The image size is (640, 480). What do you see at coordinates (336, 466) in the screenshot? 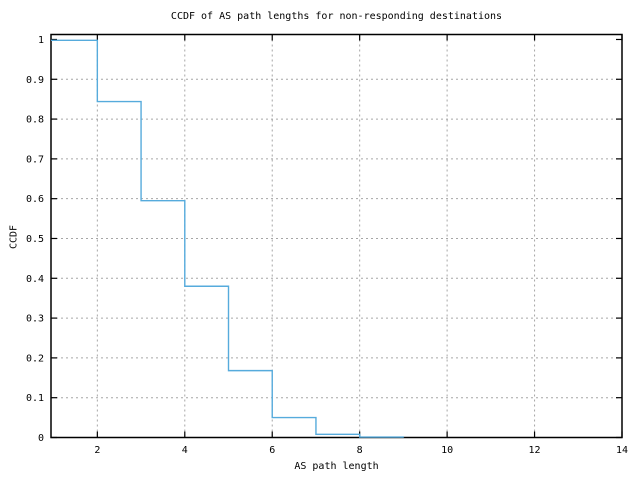
I see `x-axis-label: AS path length` at bounding box center [336, 466].